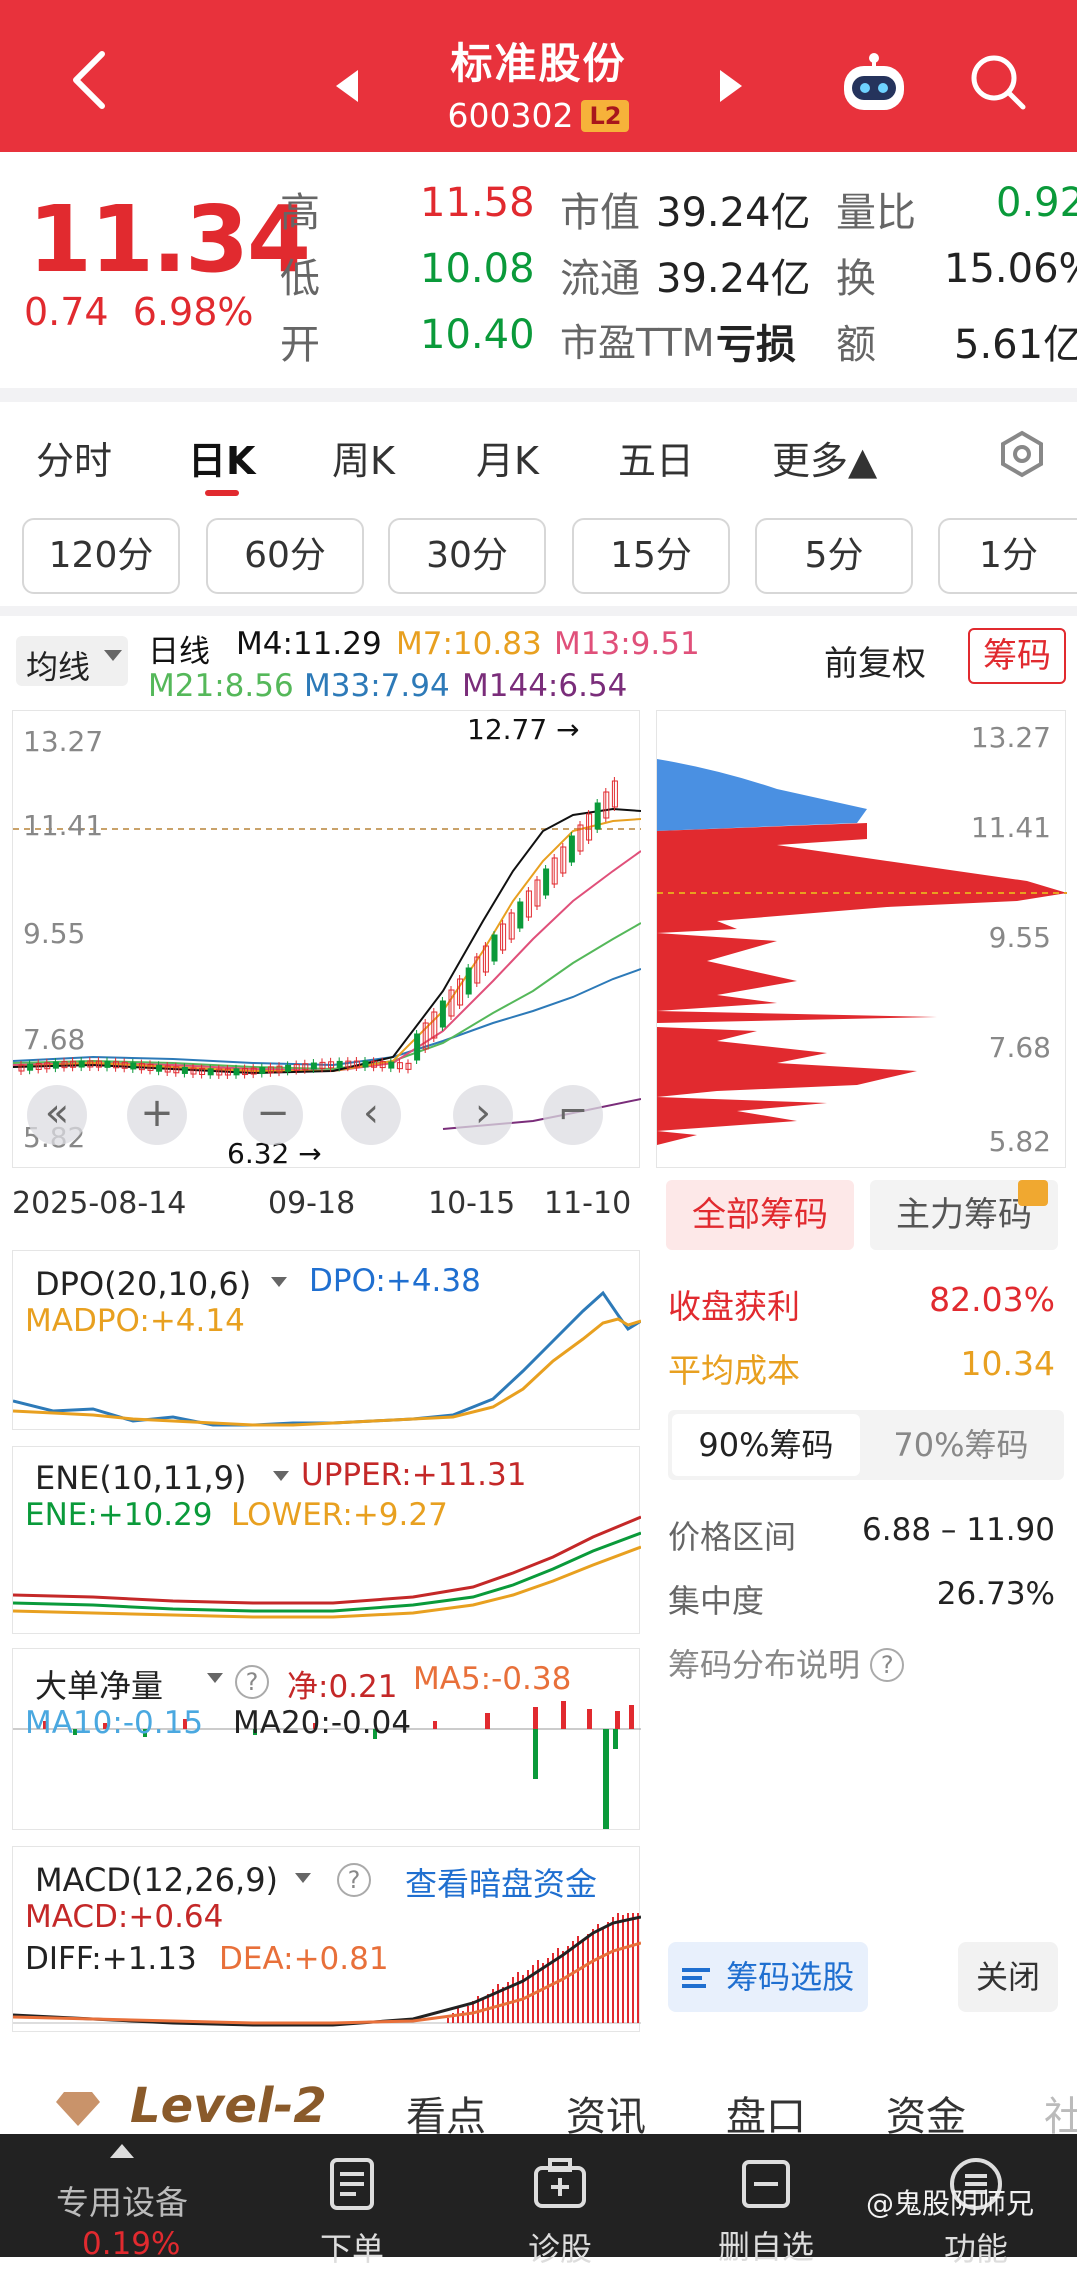 The image size is (1077, 2270). What do you see at coordinates (874, 82) in the screenshot?
I see `robot-assistant-icon` at bounding box center [874, 82].